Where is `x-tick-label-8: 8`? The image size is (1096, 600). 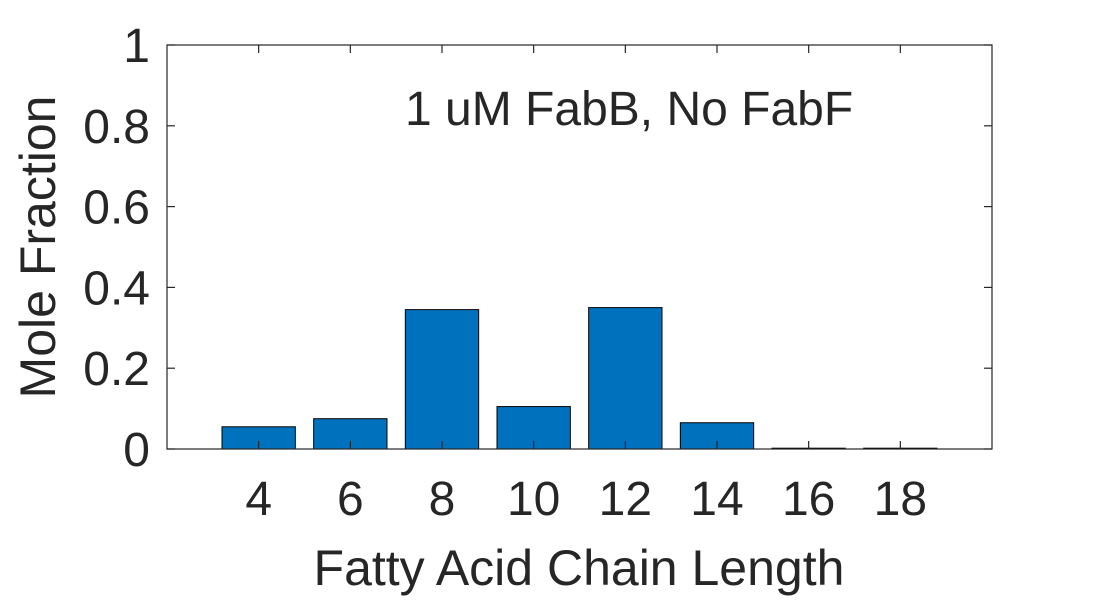
x-tick-label-8: 8 is located at coordinates (442, 499).